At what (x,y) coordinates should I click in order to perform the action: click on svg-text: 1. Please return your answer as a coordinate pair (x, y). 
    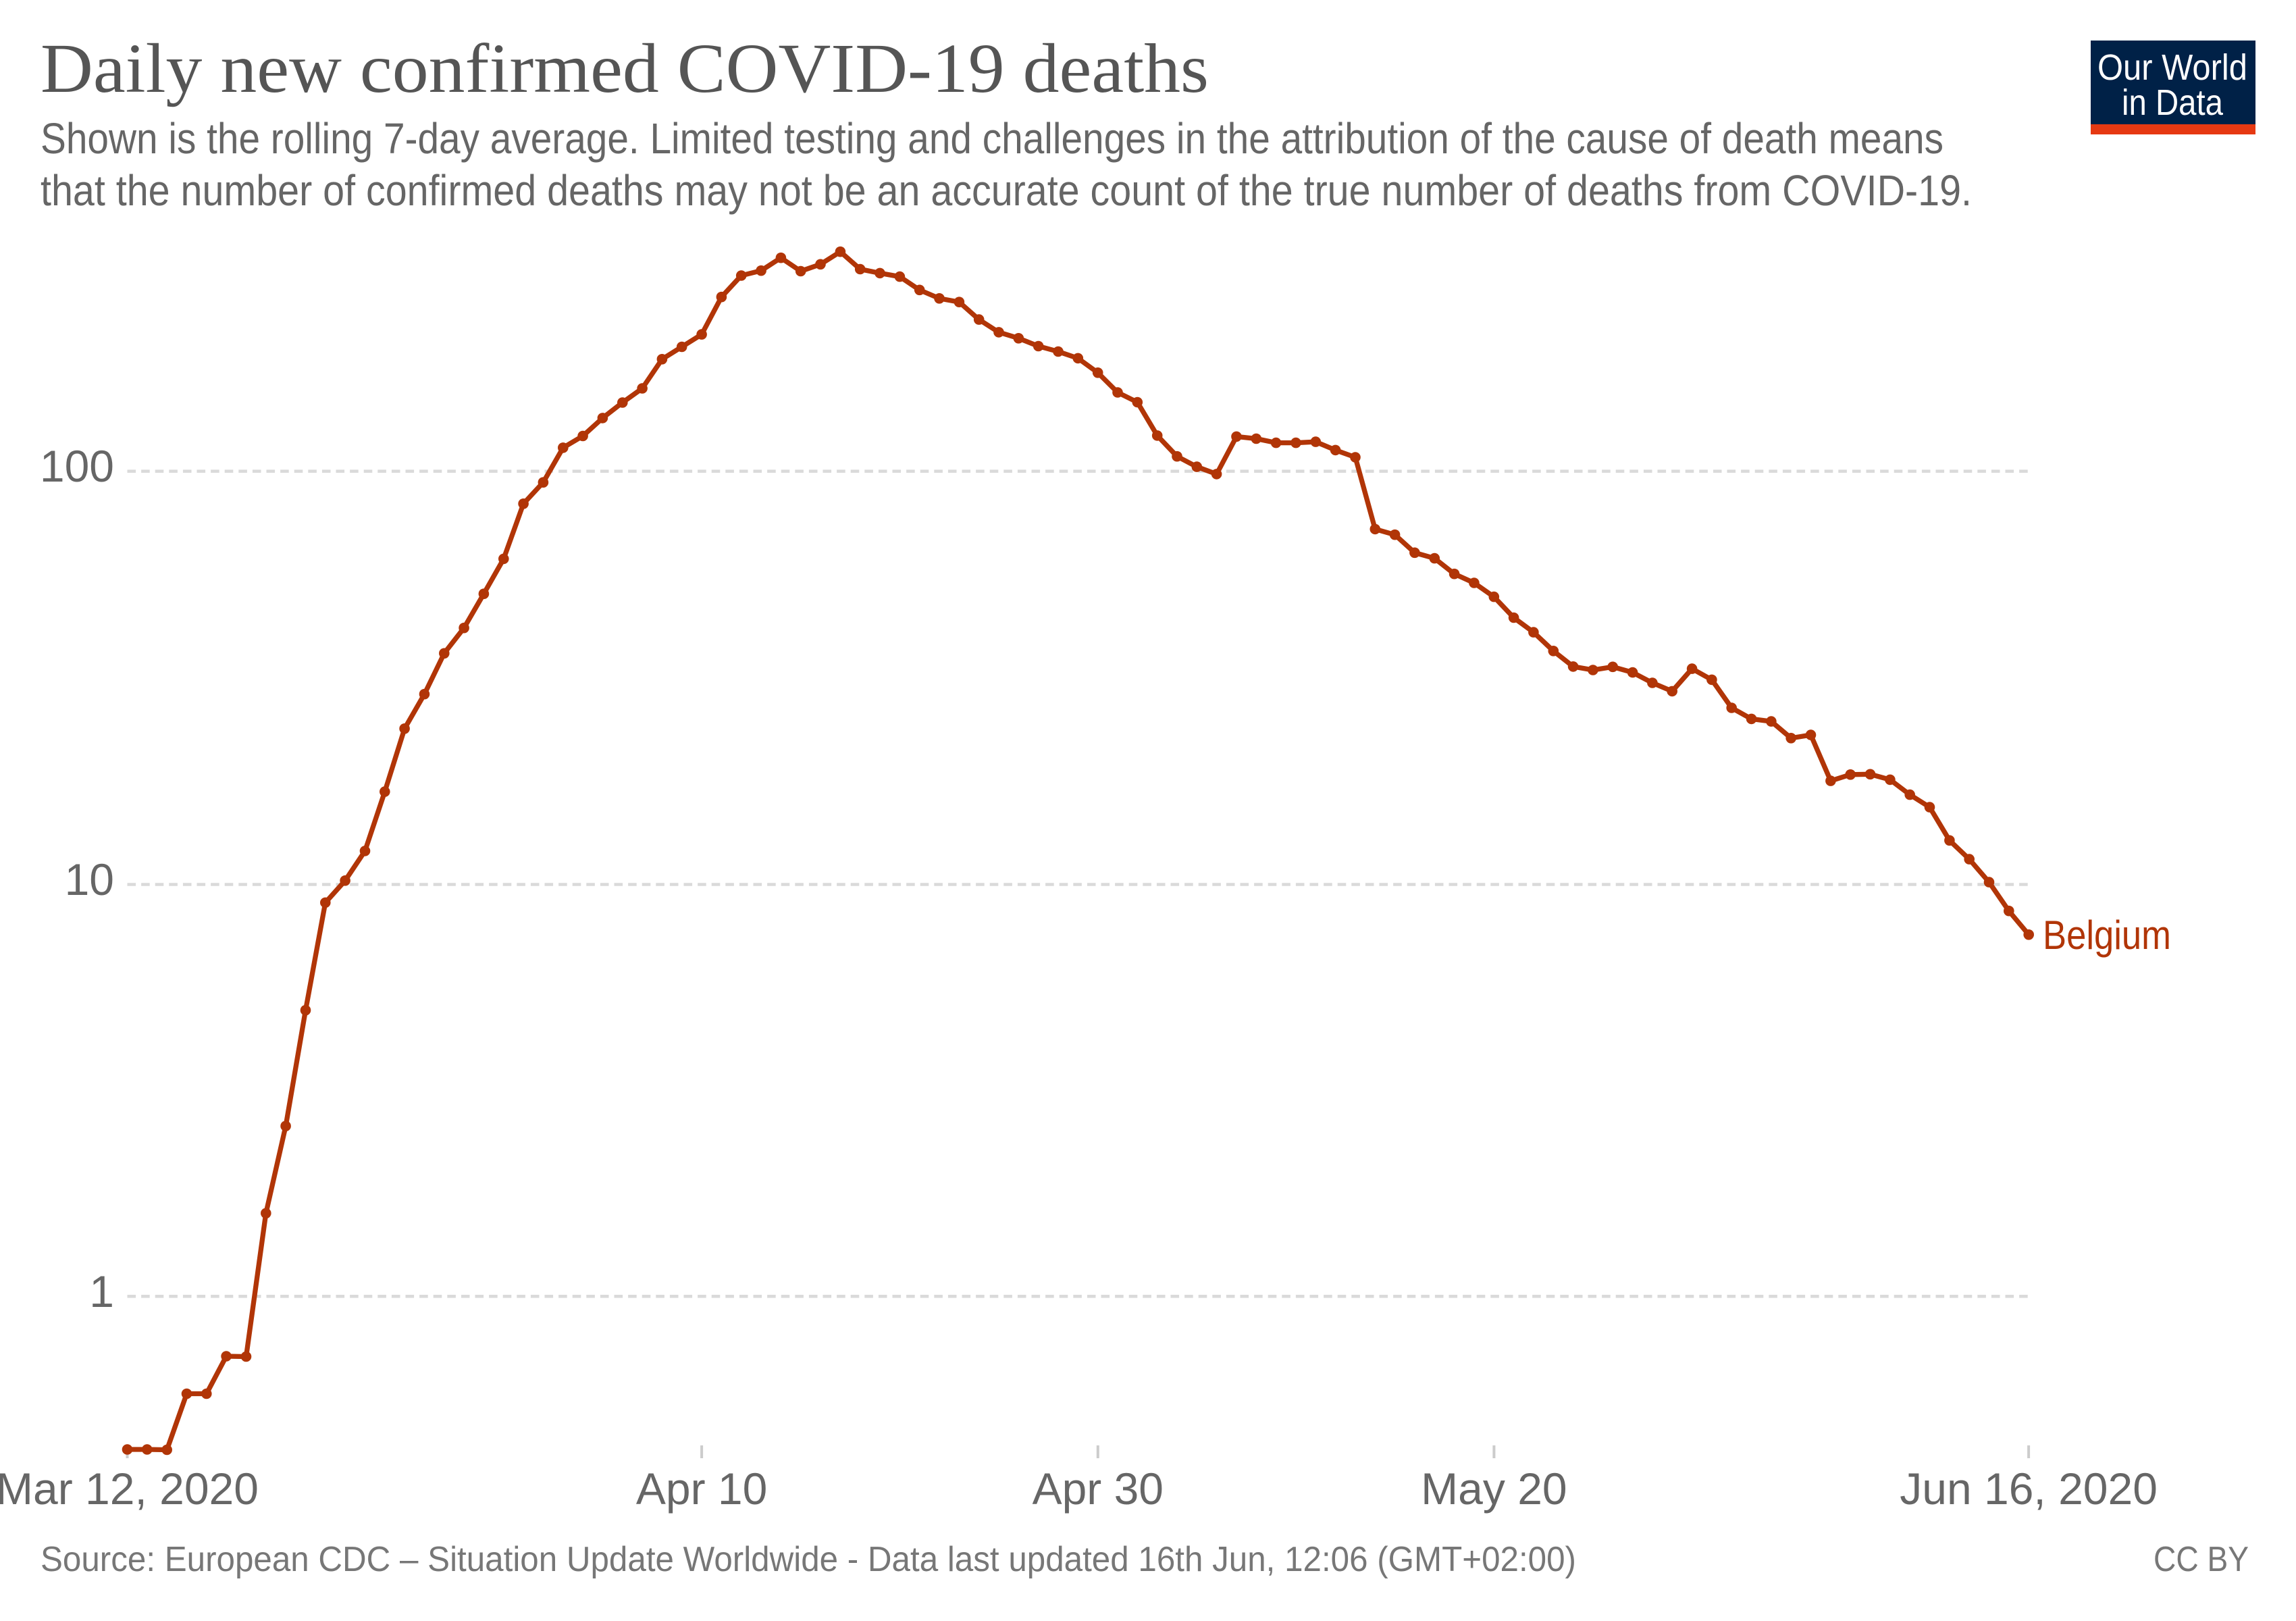
    Looking at the image, I should click on (101, 1291).